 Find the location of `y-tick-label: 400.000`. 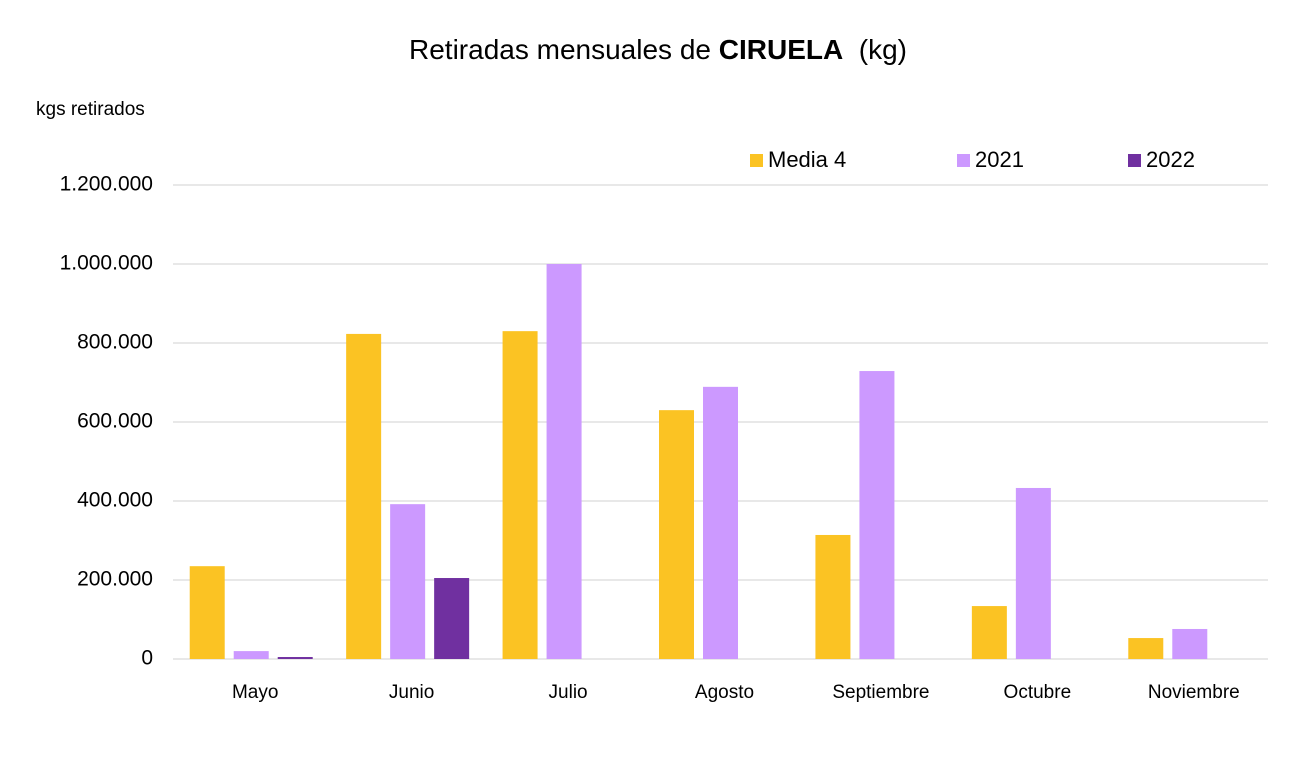

y-tick-label: 400.000 is located at coordinates (115, 500).